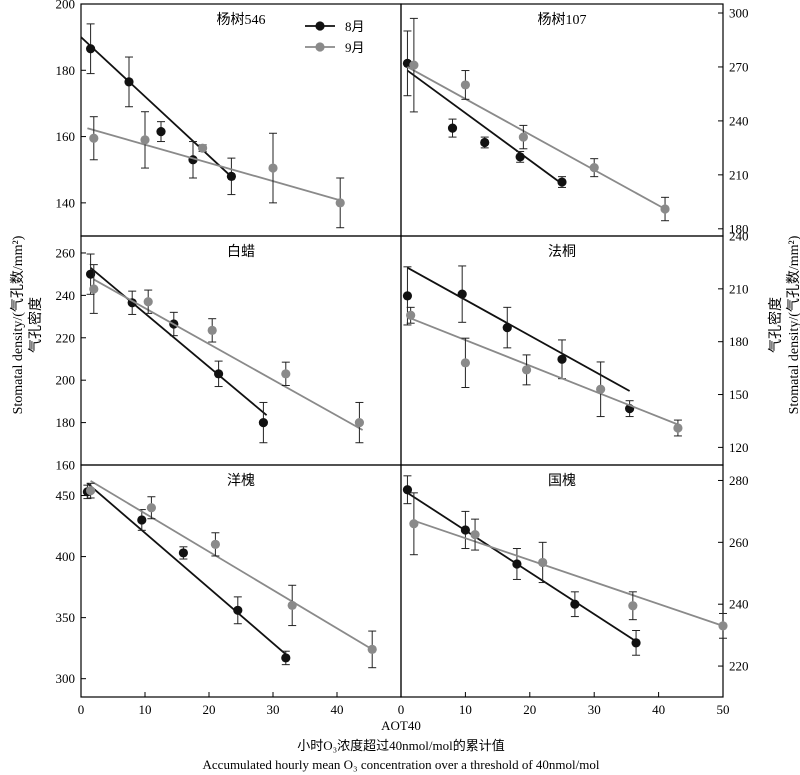 The height and width of the screenshot is (775, 800). I want to click on x-axis-caption-aot40: AOT40, so click(401, 725).